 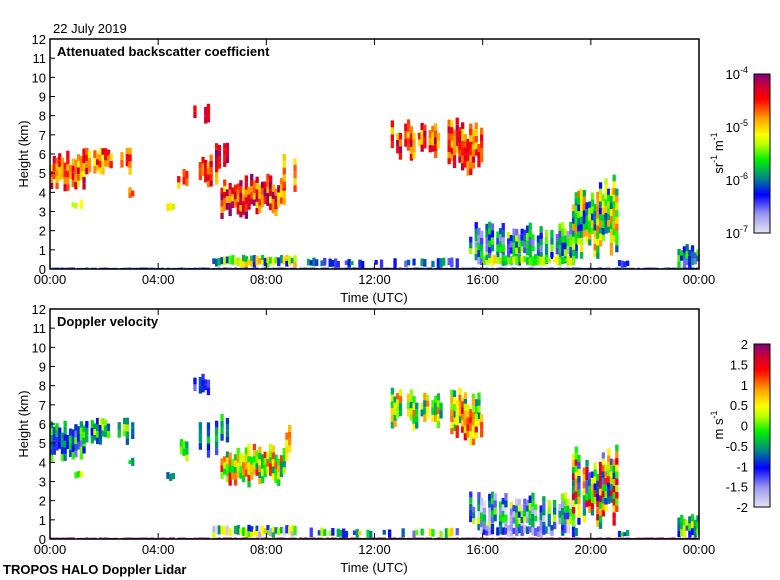 I want to click on y-tick-label: 0, so click(x=42, y=539).